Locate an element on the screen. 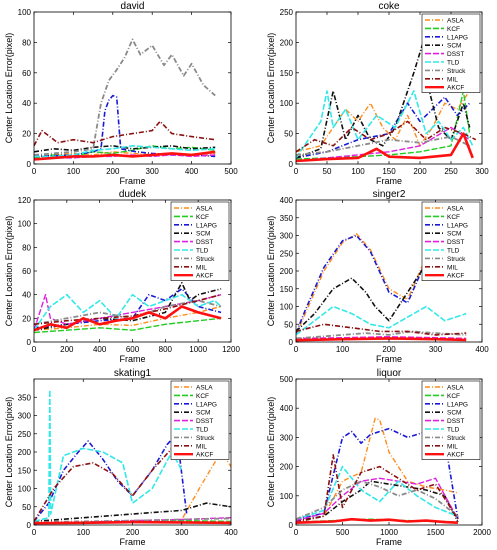 This screenshot has width=497, height=550. series-line-l1apg is located at coordinates (110, 478).